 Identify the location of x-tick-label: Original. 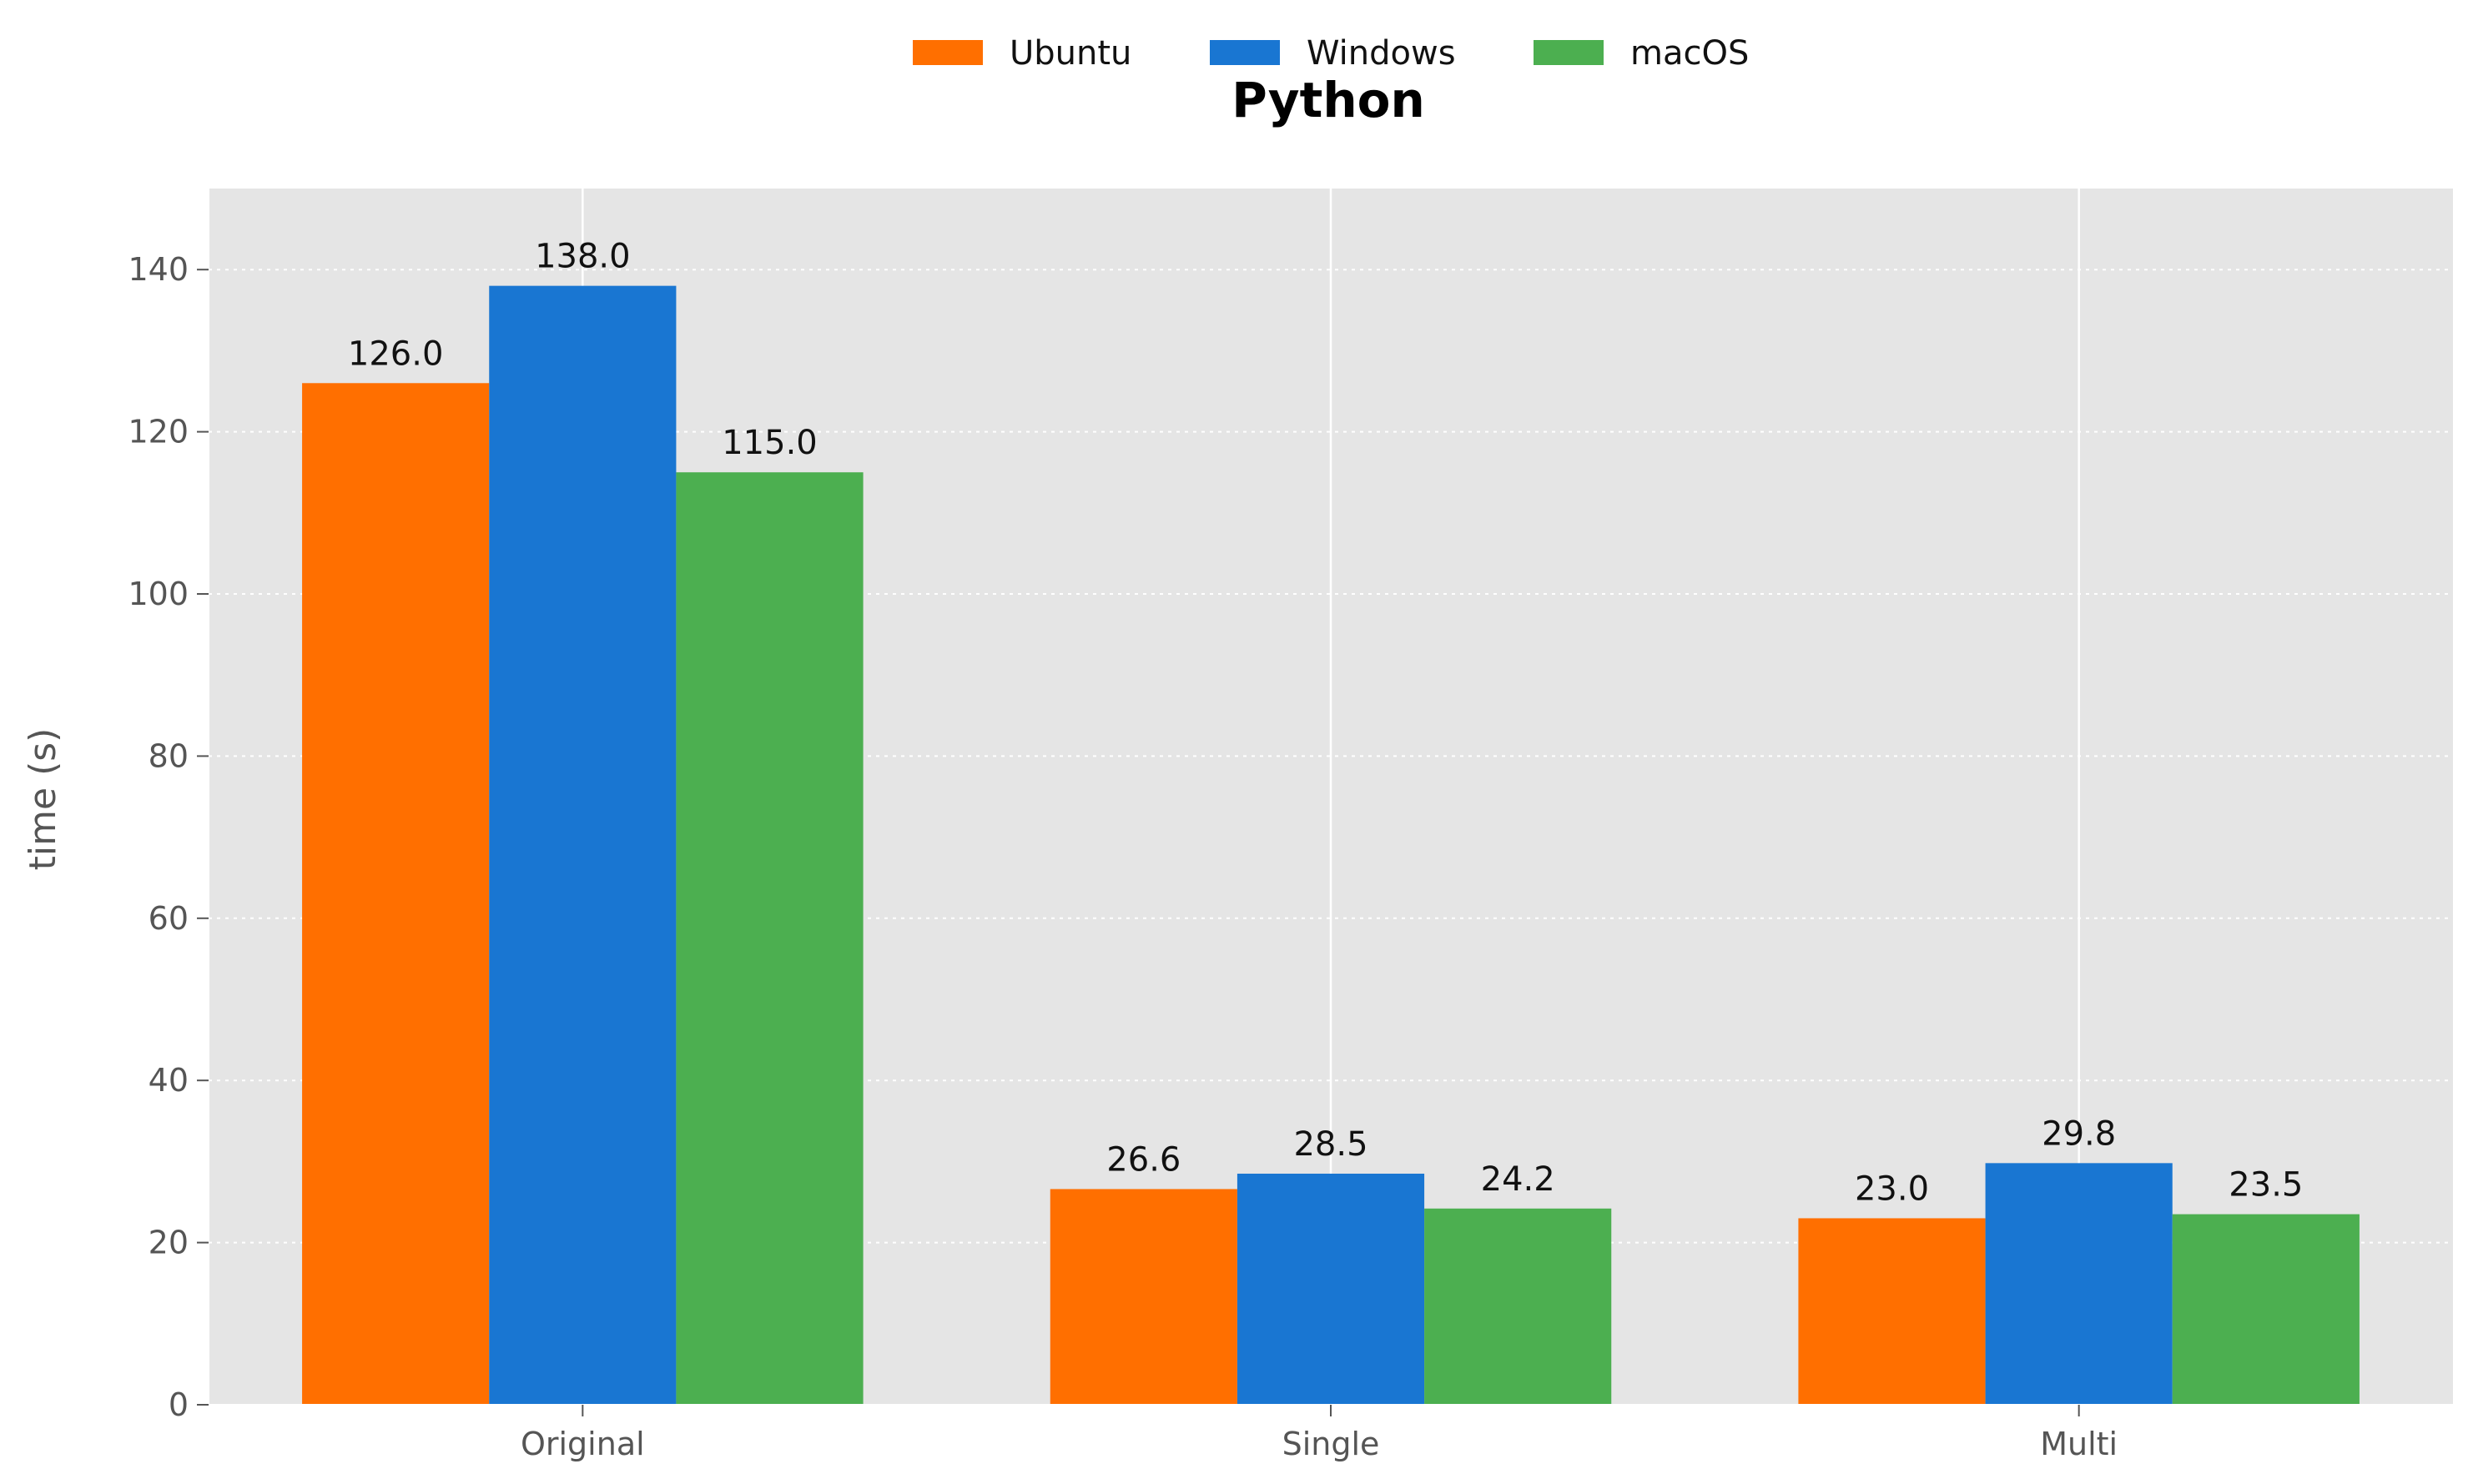
(583, 1444).